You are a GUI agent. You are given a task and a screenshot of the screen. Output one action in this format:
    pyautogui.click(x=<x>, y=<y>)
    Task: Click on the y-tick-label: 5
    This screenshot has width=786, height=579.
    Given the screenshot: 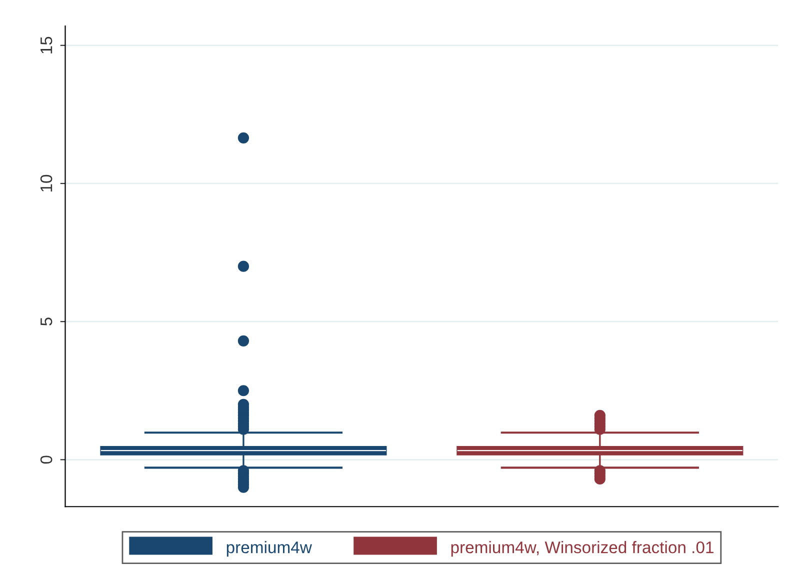 What is the action you would take?
    pyautogui.click(x=46, y=322)
    